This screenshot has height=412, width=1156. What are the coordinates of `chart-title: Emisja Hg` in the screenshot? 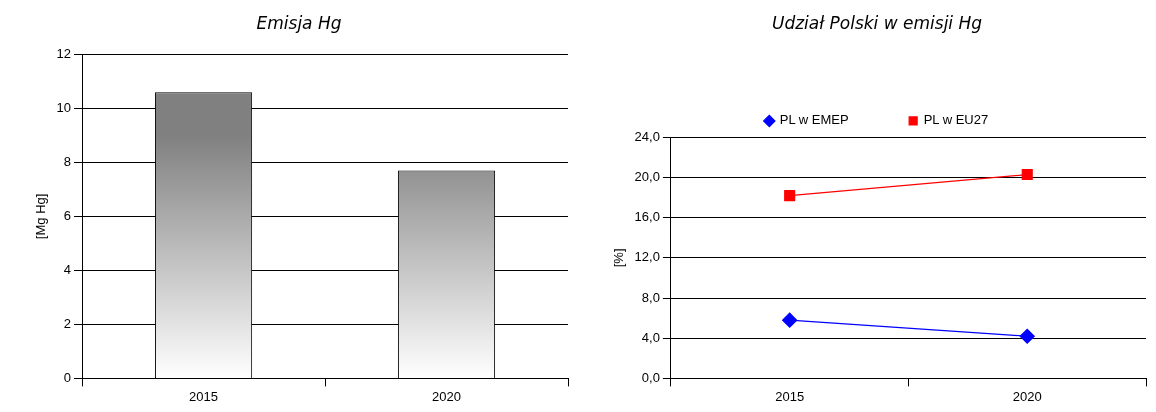 It's located at (299, 22).